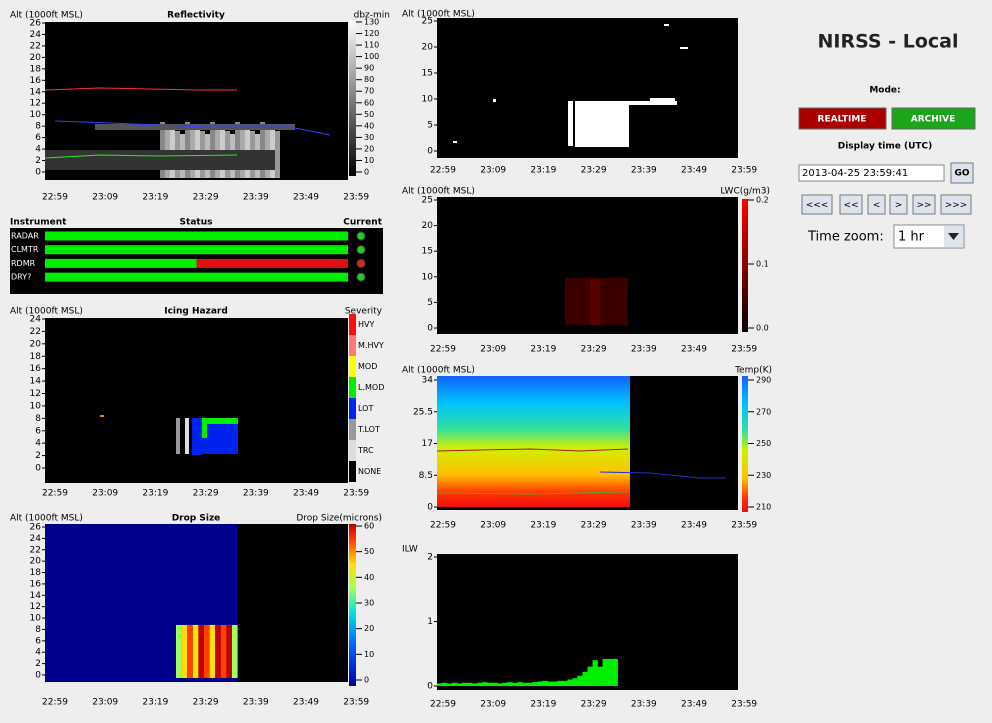  I want to click on realtime-button, so click(842, 118).